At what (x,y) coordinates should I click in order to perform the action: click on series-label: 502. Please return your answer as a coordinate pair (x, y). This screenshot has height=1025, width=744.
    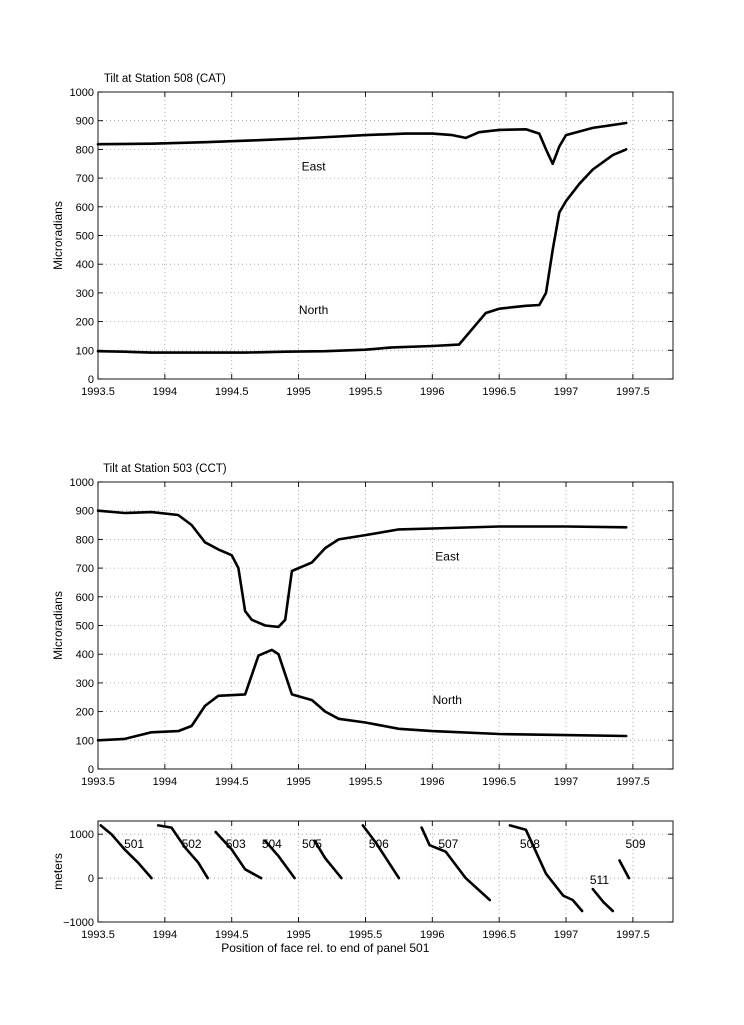
    Looking at the image, I should click on (192, 844).